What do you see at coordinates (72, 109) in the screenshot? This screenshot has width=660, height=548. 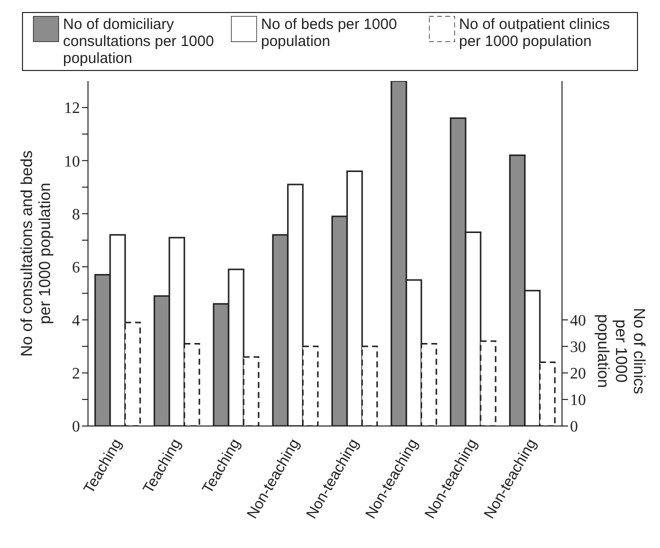 I see `y-tick-label: 12` at bounding box center [72, 109].